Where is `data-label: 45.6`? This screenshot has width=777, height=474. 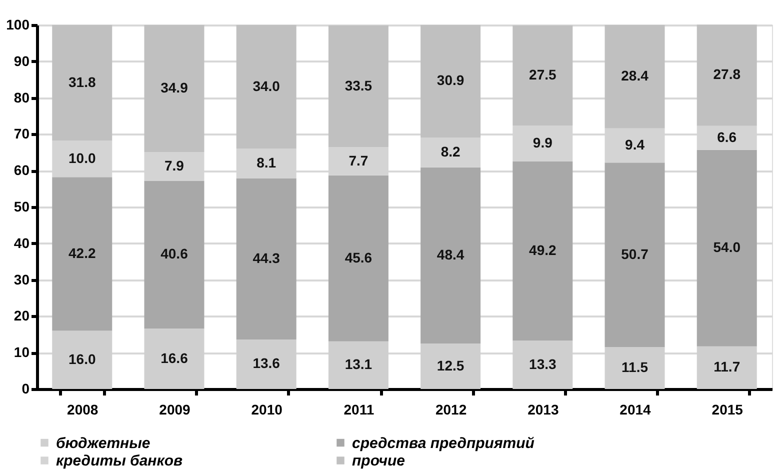
data-label: 45.6 is located at coordinates (358, 257).